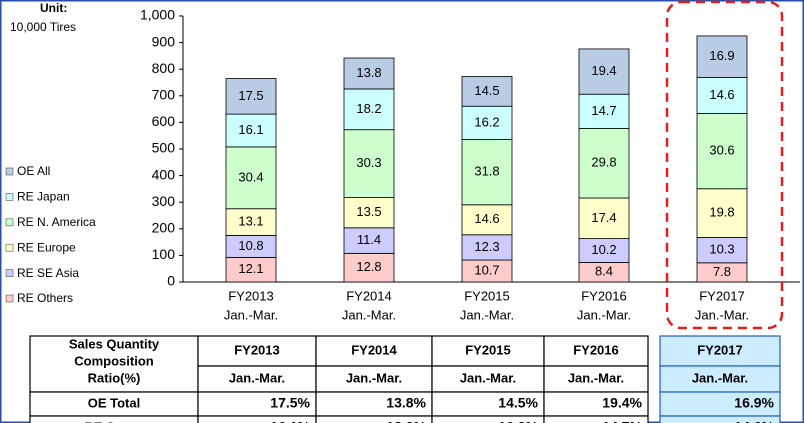 This screenshot has width=804, height=423. Describe the element at coordinates (250, 245) in the screenshot. I see `data-label: 10.8` at that location.